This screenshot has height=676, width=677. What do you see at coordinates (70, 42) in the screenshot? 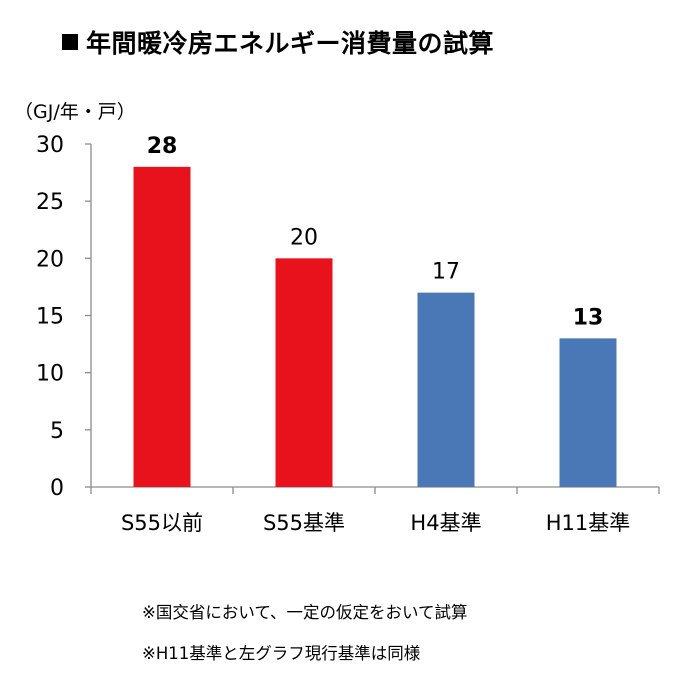
I see `square-bullet-icon` at bounding box center [70, 42].